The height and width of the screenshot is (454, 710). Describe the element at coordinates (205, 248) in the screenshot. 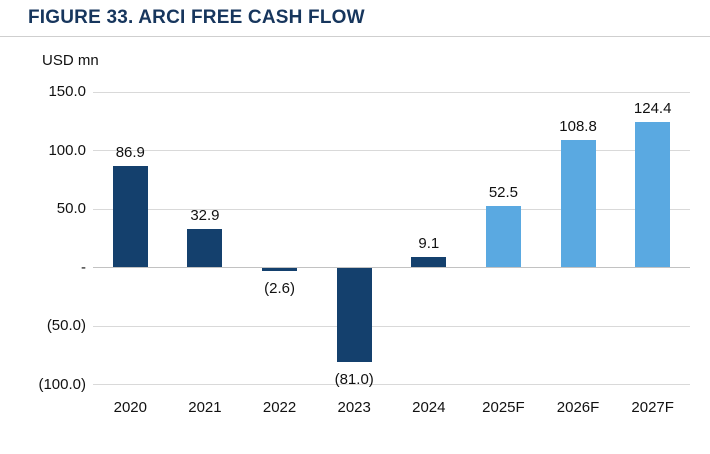

I see `bar-2021` at that location.